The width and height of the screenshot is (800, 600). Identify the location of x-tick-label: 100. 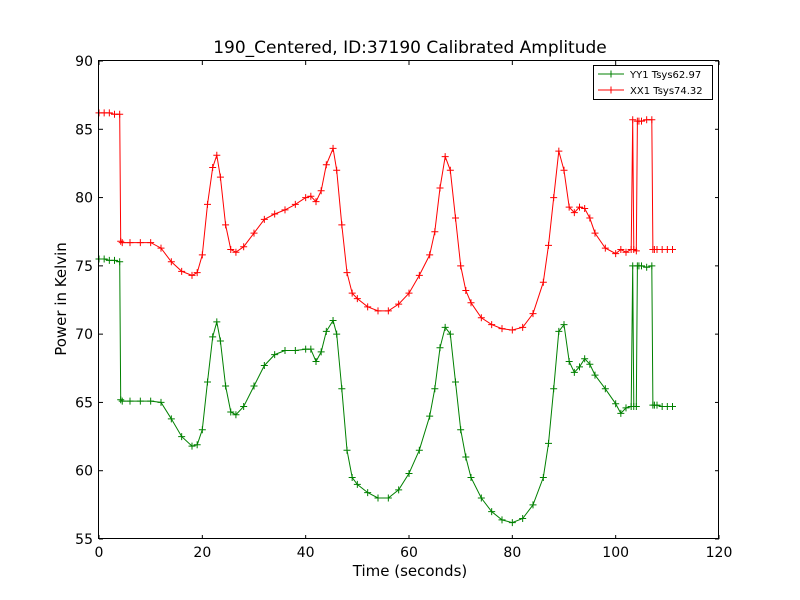
(615, 553).